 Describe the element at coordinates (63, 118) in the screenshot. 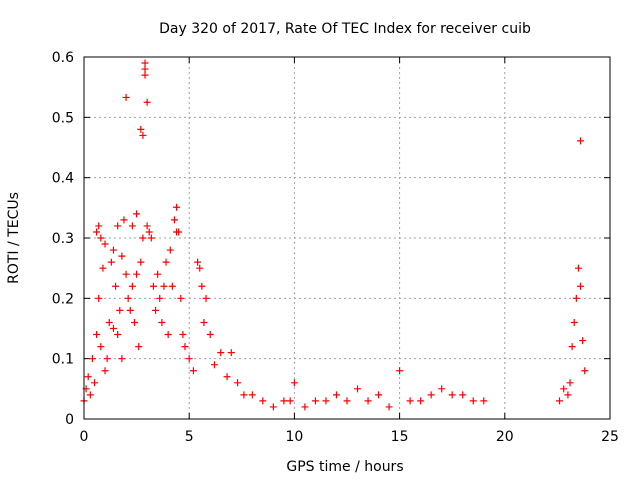

I see `y-tick-label: 0.5` at that location.